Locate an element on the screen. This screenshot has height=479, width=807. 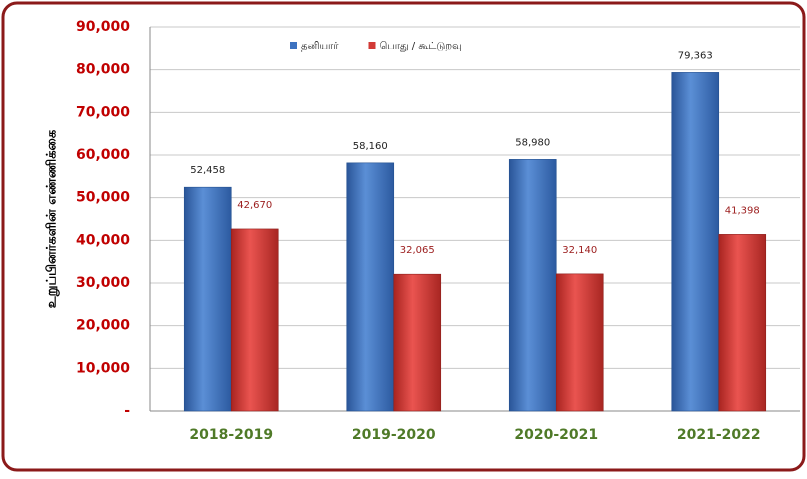
value-label: 32,140 is located at coordinates (579, 250).